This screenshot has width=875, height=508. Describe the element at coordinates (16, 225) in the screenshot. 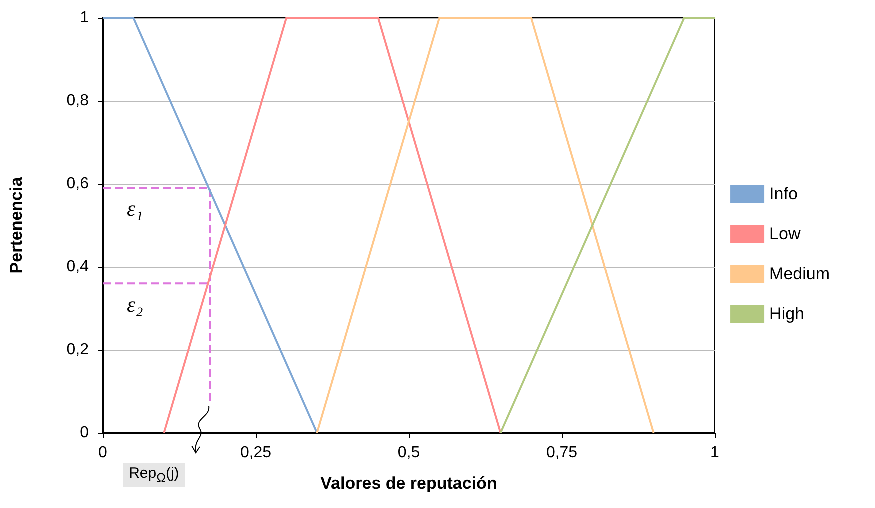

I see `y-axis-title: Pertenencia` at that location.